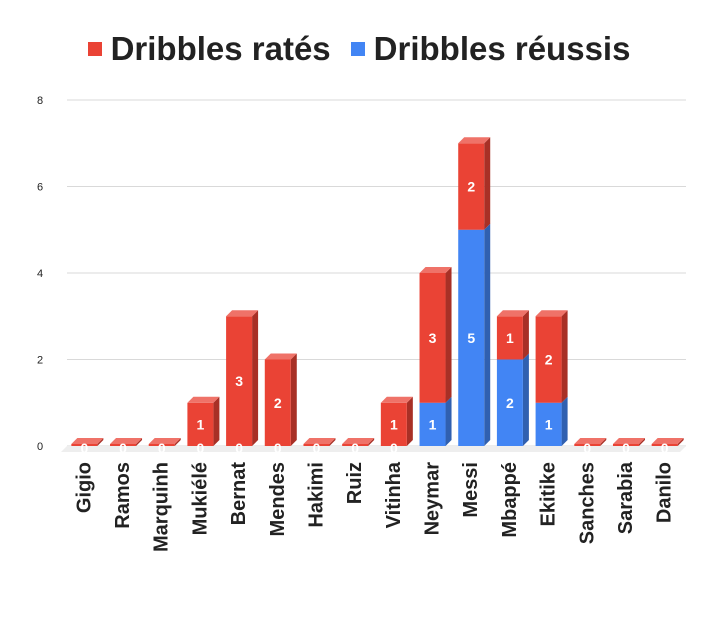 The height and width of the screenshot is (623, 718). Describe the element at coordinates (373, 449) in the screenshot. I see `floor` at that location.